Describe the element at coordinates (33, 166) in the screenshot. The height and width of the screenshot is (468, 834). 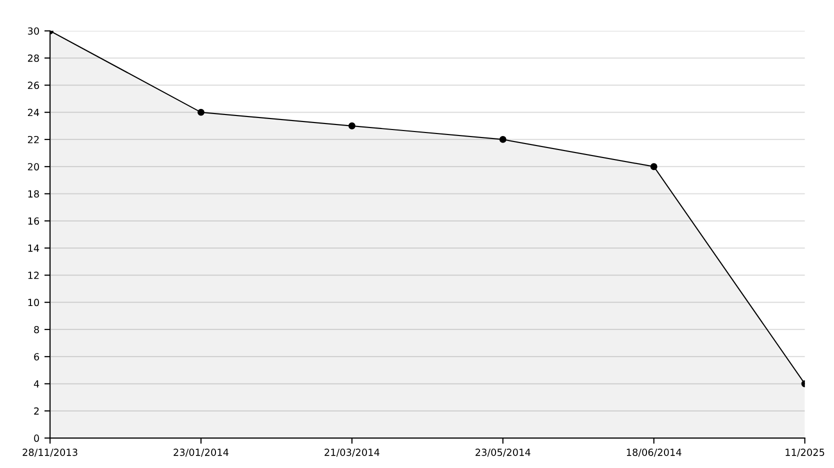
I see `y-tick-label: 20` at that location.